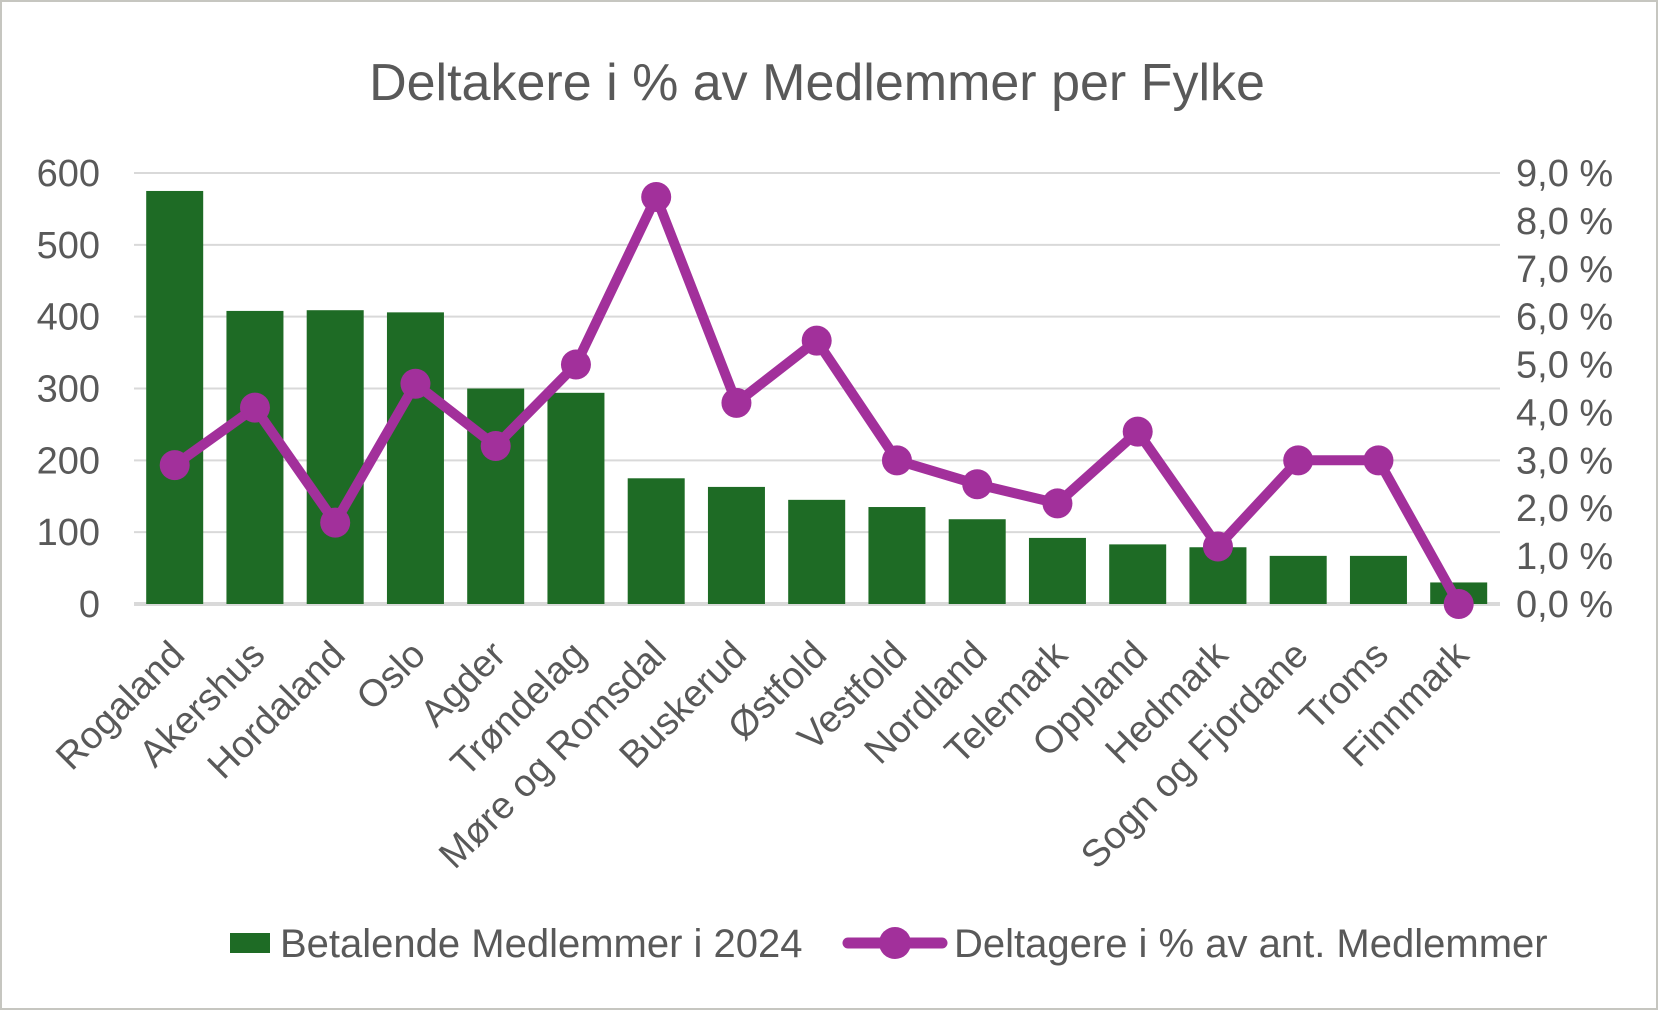 Image resolution: width=1658 pixels, height=1010 pixels. Describe the element at coordinates (254, 407) in the screenshot. I see `line-point-Akershus` at that location.